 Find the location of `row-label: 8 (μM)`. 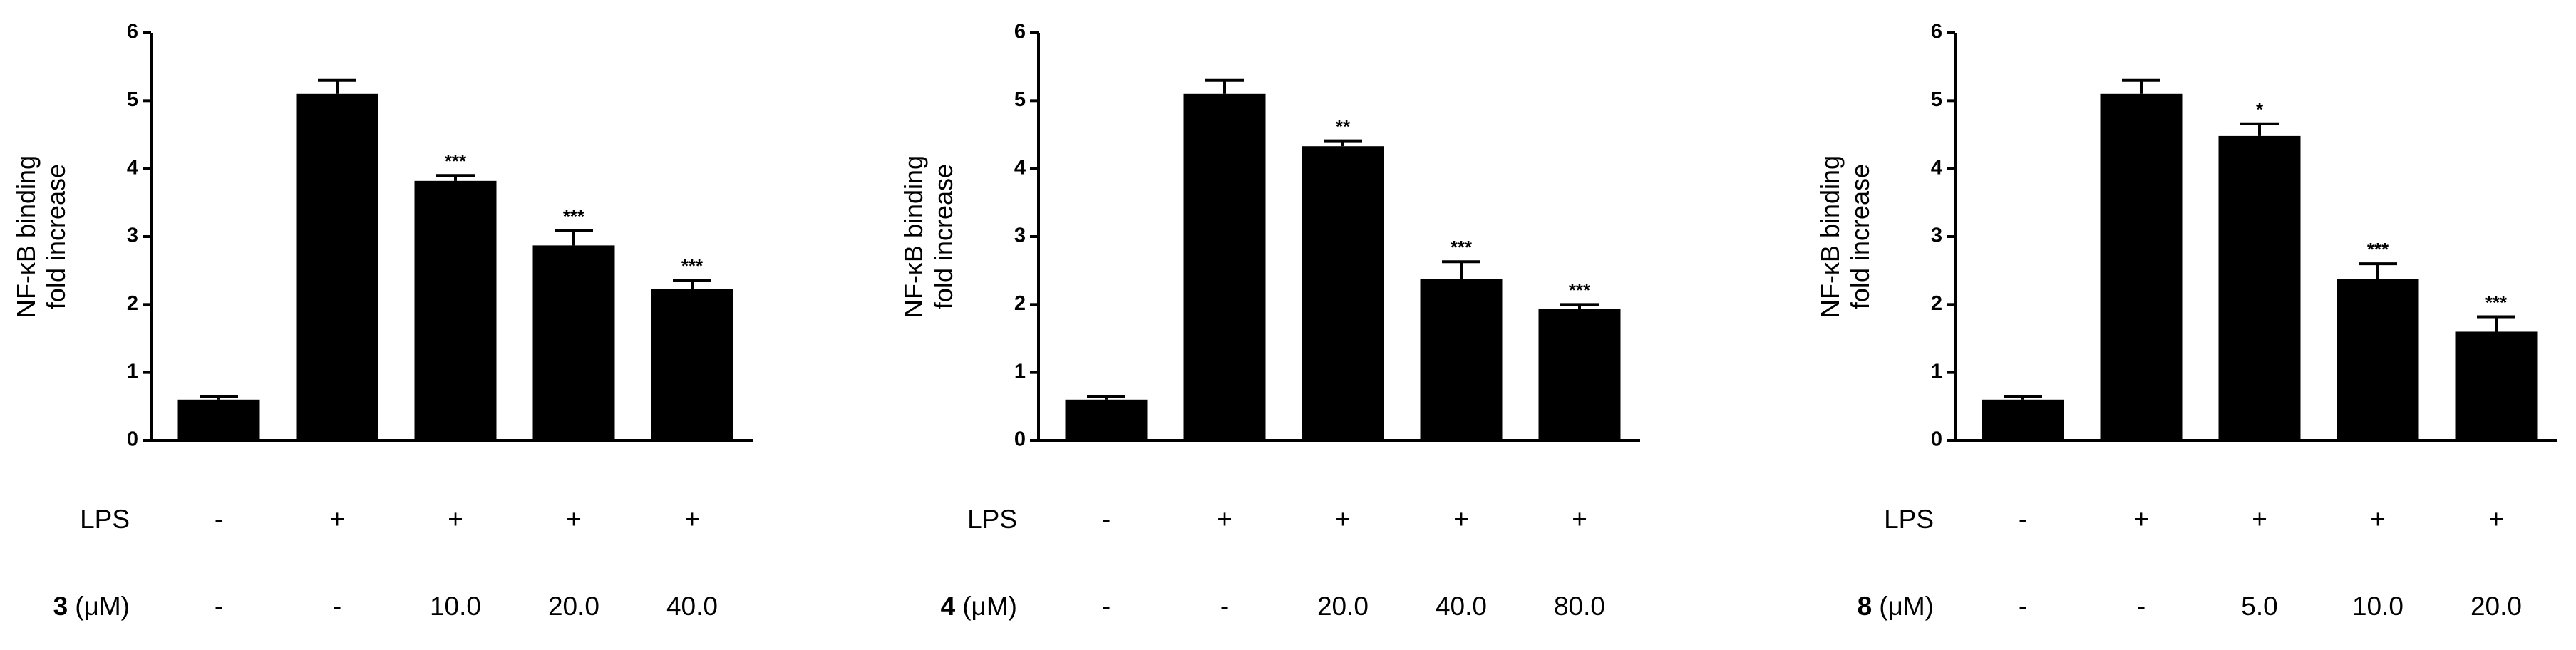

row-label: 8 (μM) is located at coordinates (1896, 606).